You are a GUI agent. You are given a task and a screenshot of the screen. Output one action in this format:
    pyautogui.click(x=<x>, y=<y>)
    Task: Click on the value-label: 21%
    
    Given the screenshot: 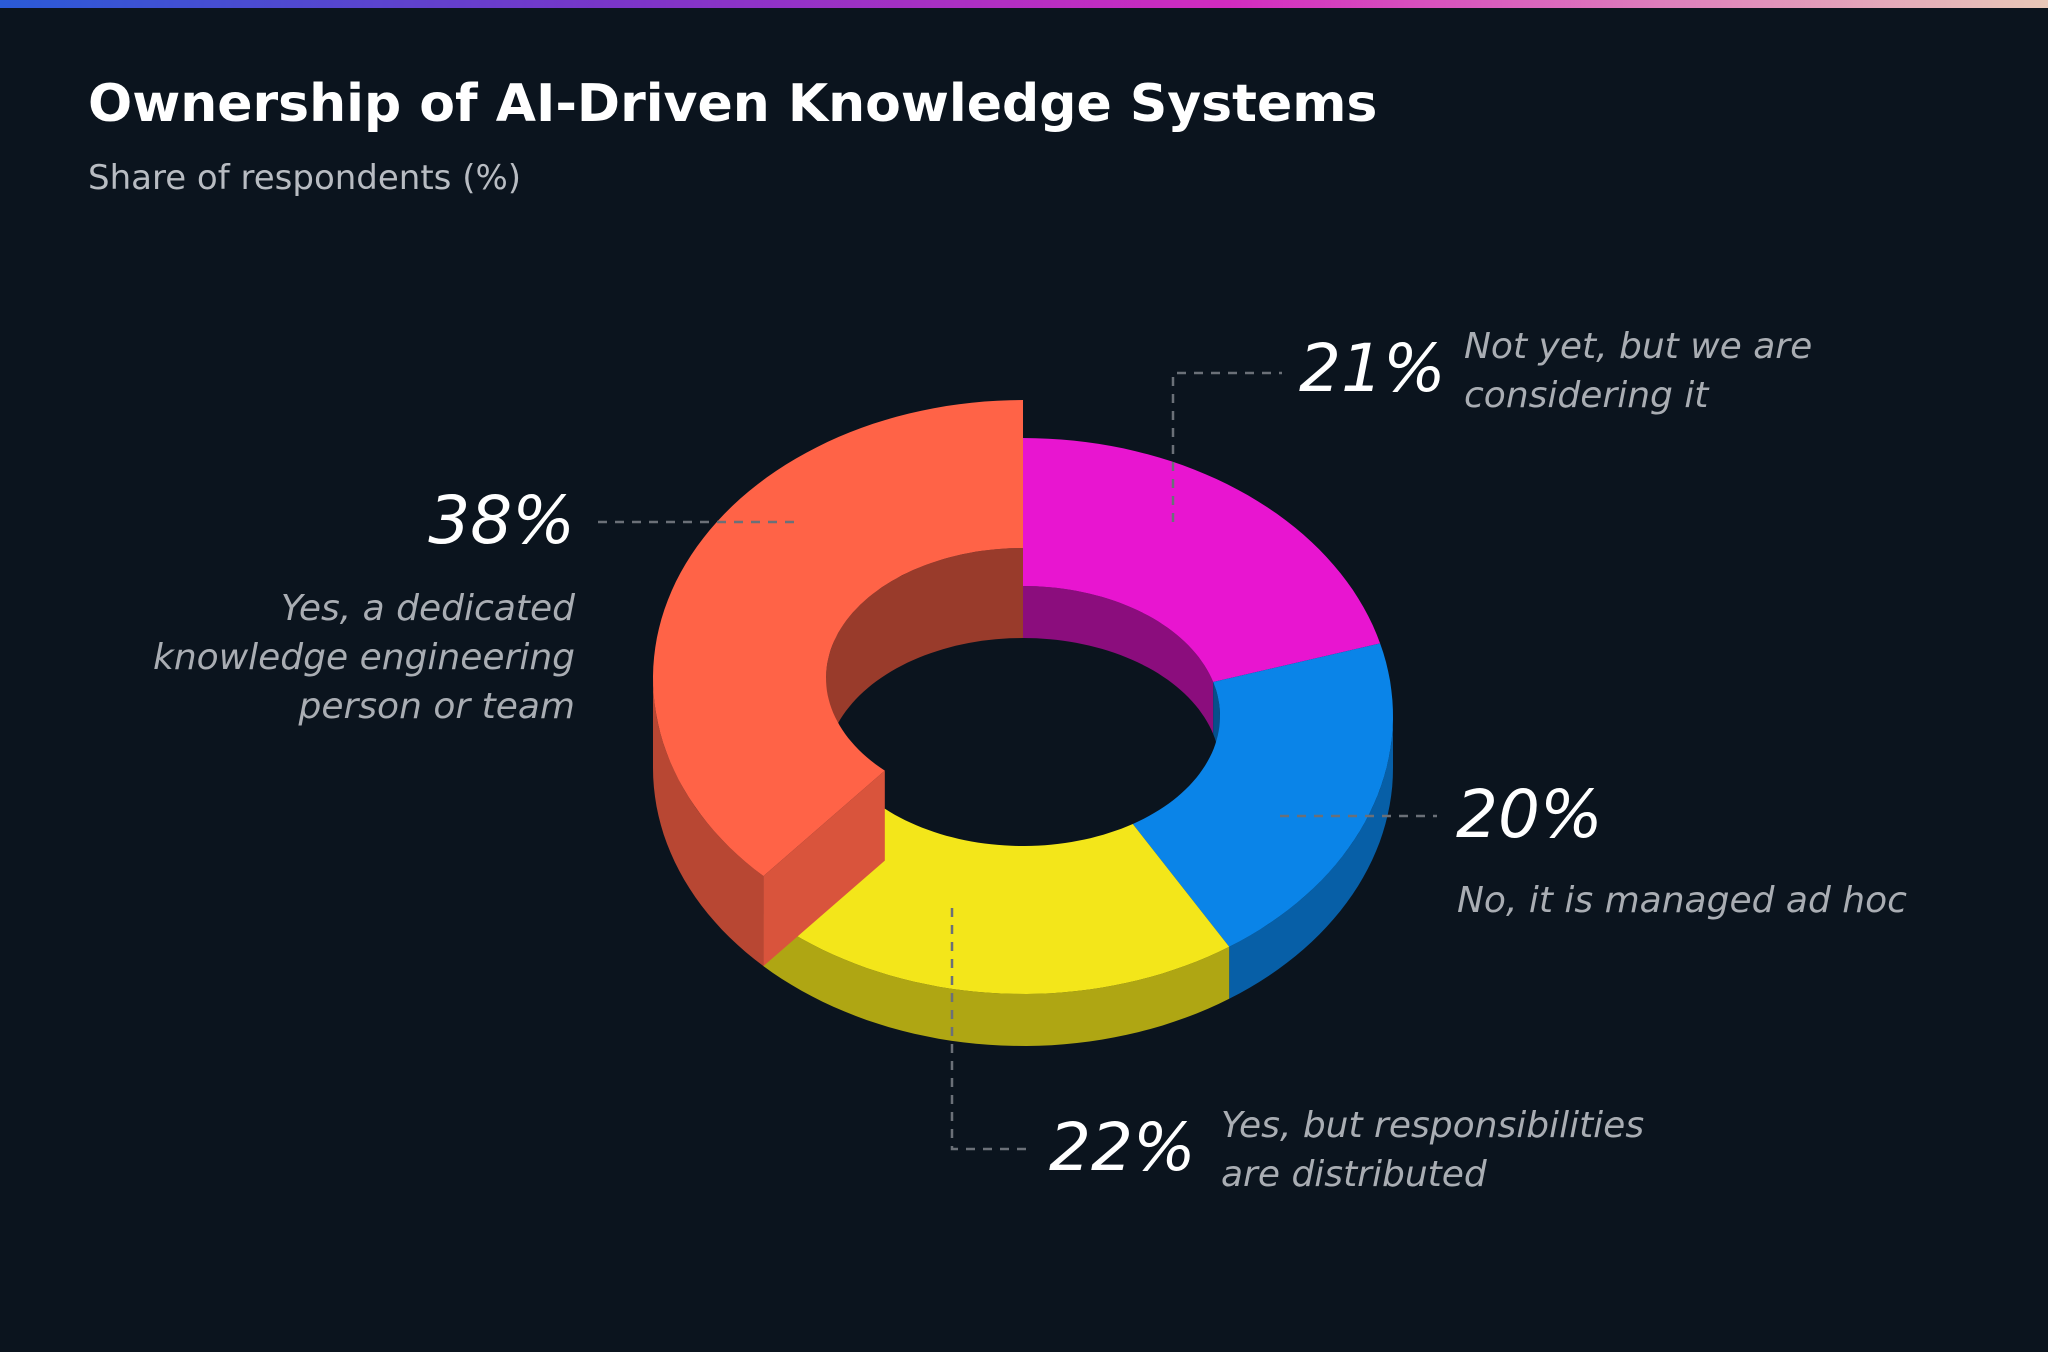 What is the action you would take?
    pyautogui.click(x=1372, y=368)
    